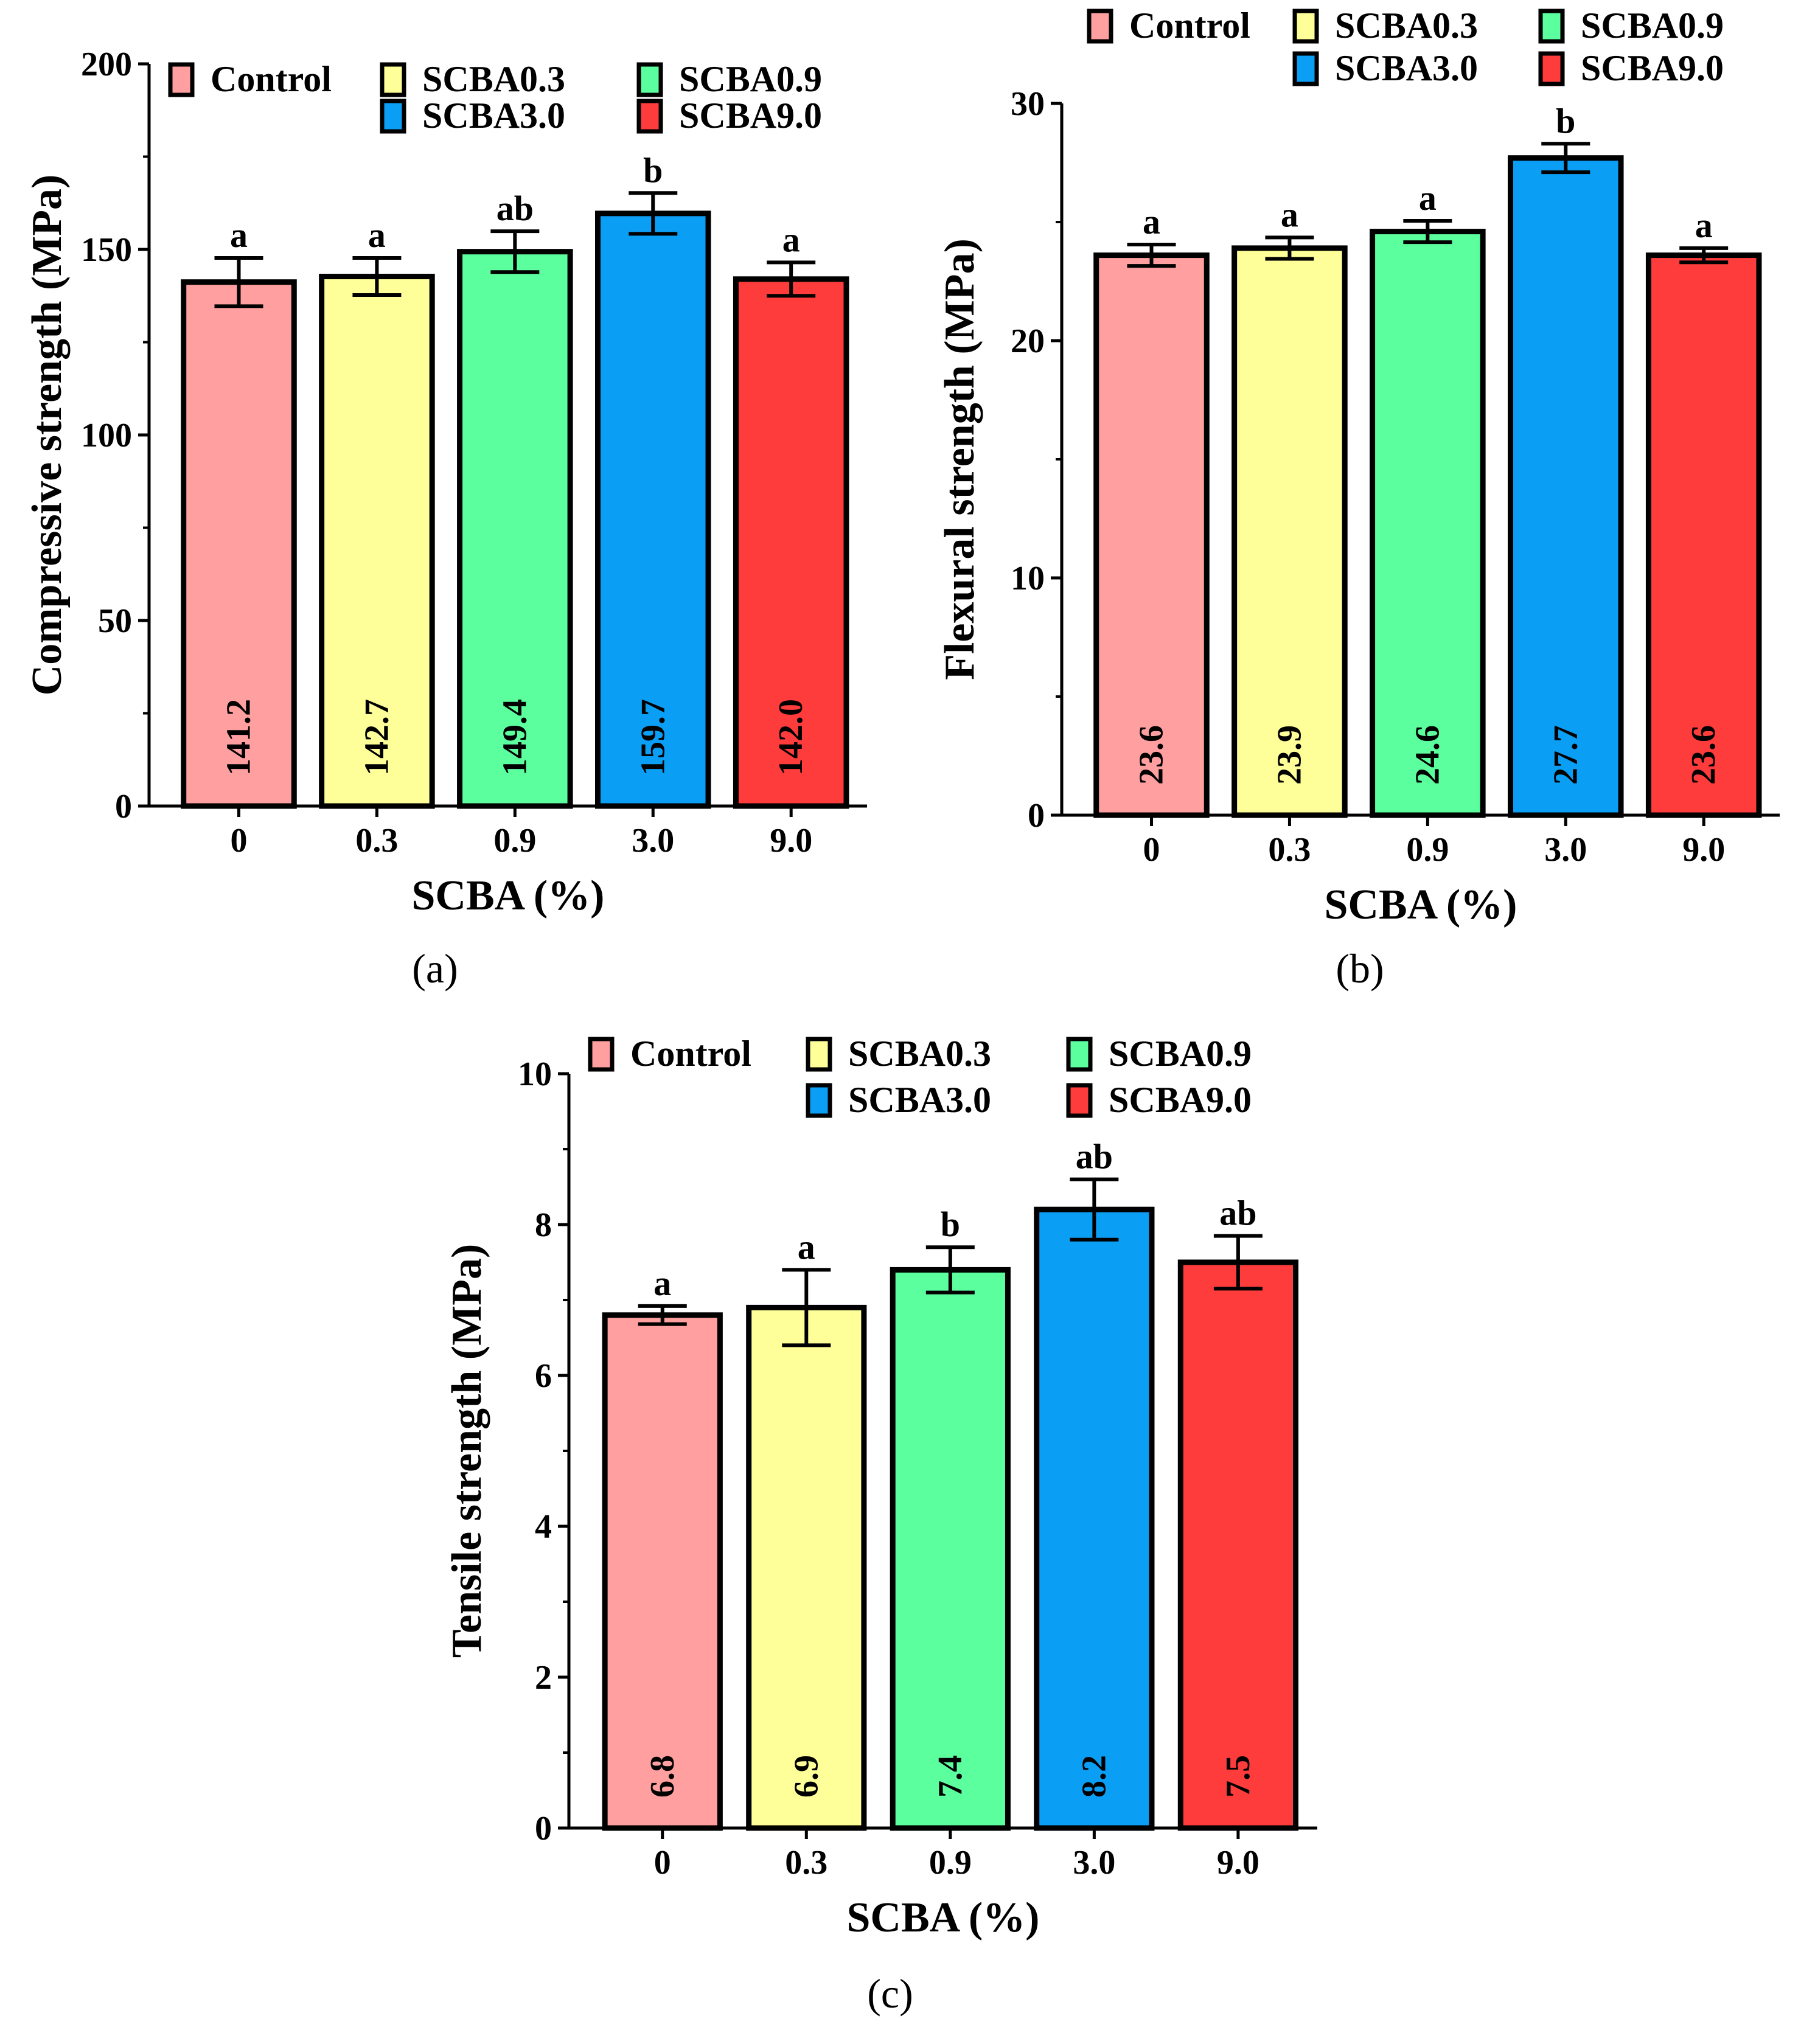 The image size is (1801, 2044). What do you see at coordinates (791, 737) in the screenshot?
I see `bar-value-label: 142.0` at bounding box center [791, 737].